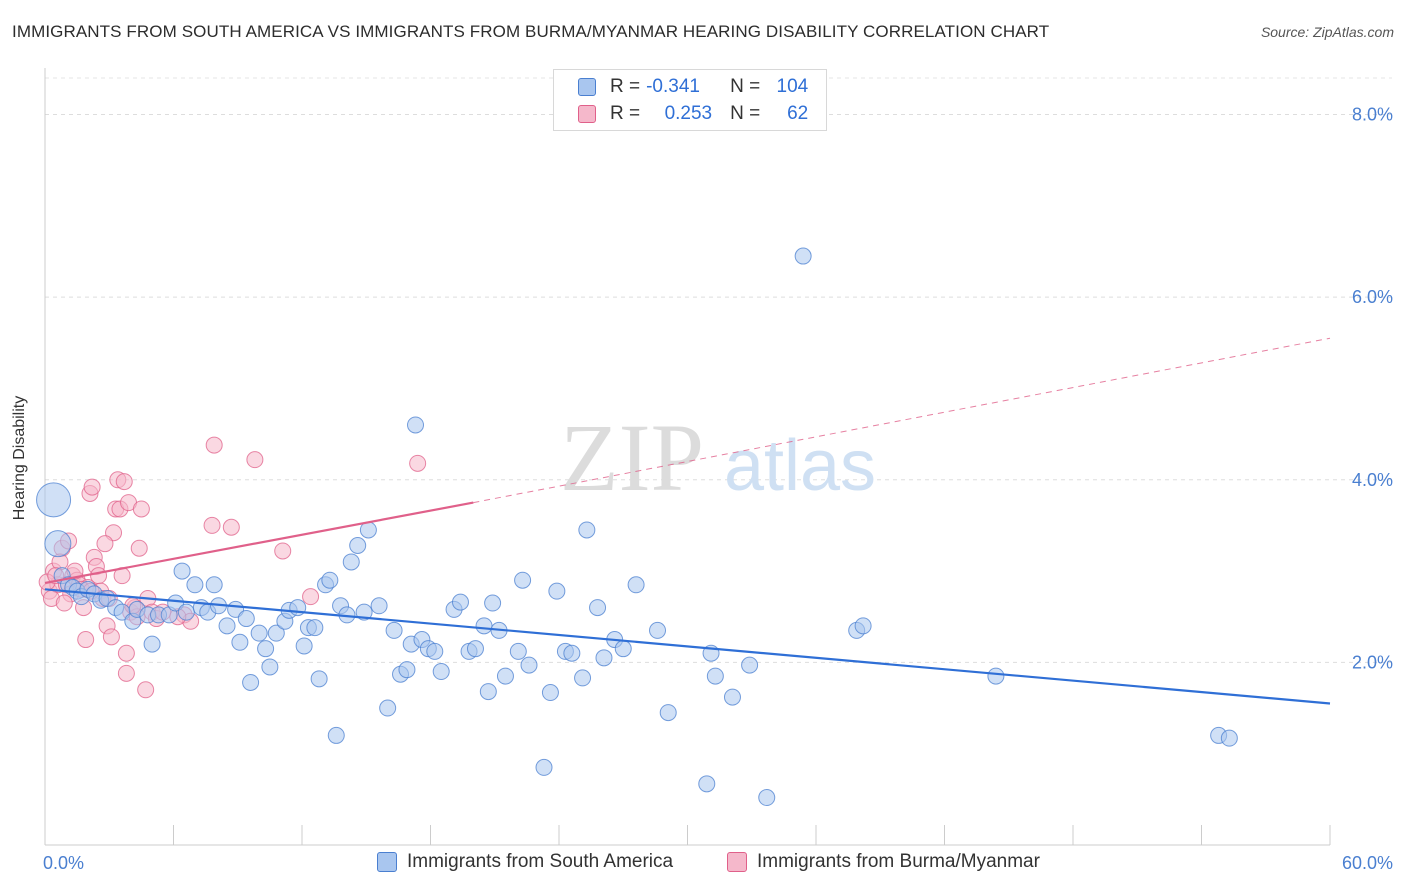 The width and height of the screenshot is (1406, 892). I want to click on watermark: ZIP atlas, so click(718, 457).